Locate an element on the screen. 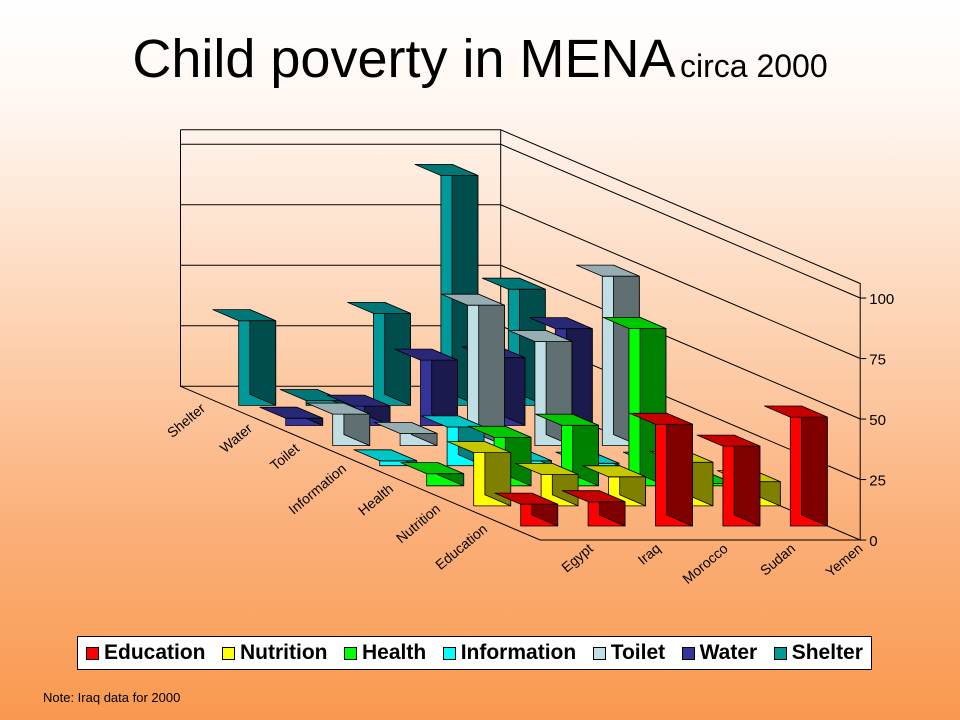  bar-education-egypt is located at coordinates (526, 509).